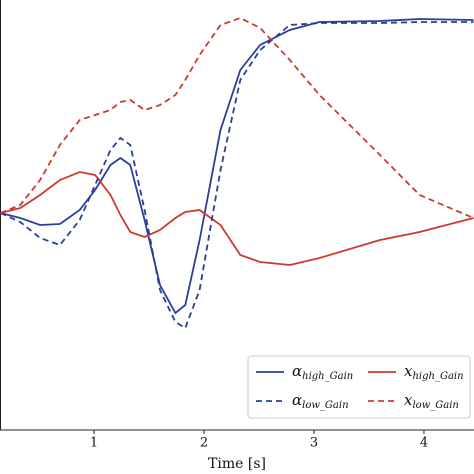  I want to click on legend-label: αhigh_Gain, so click(322, 372).